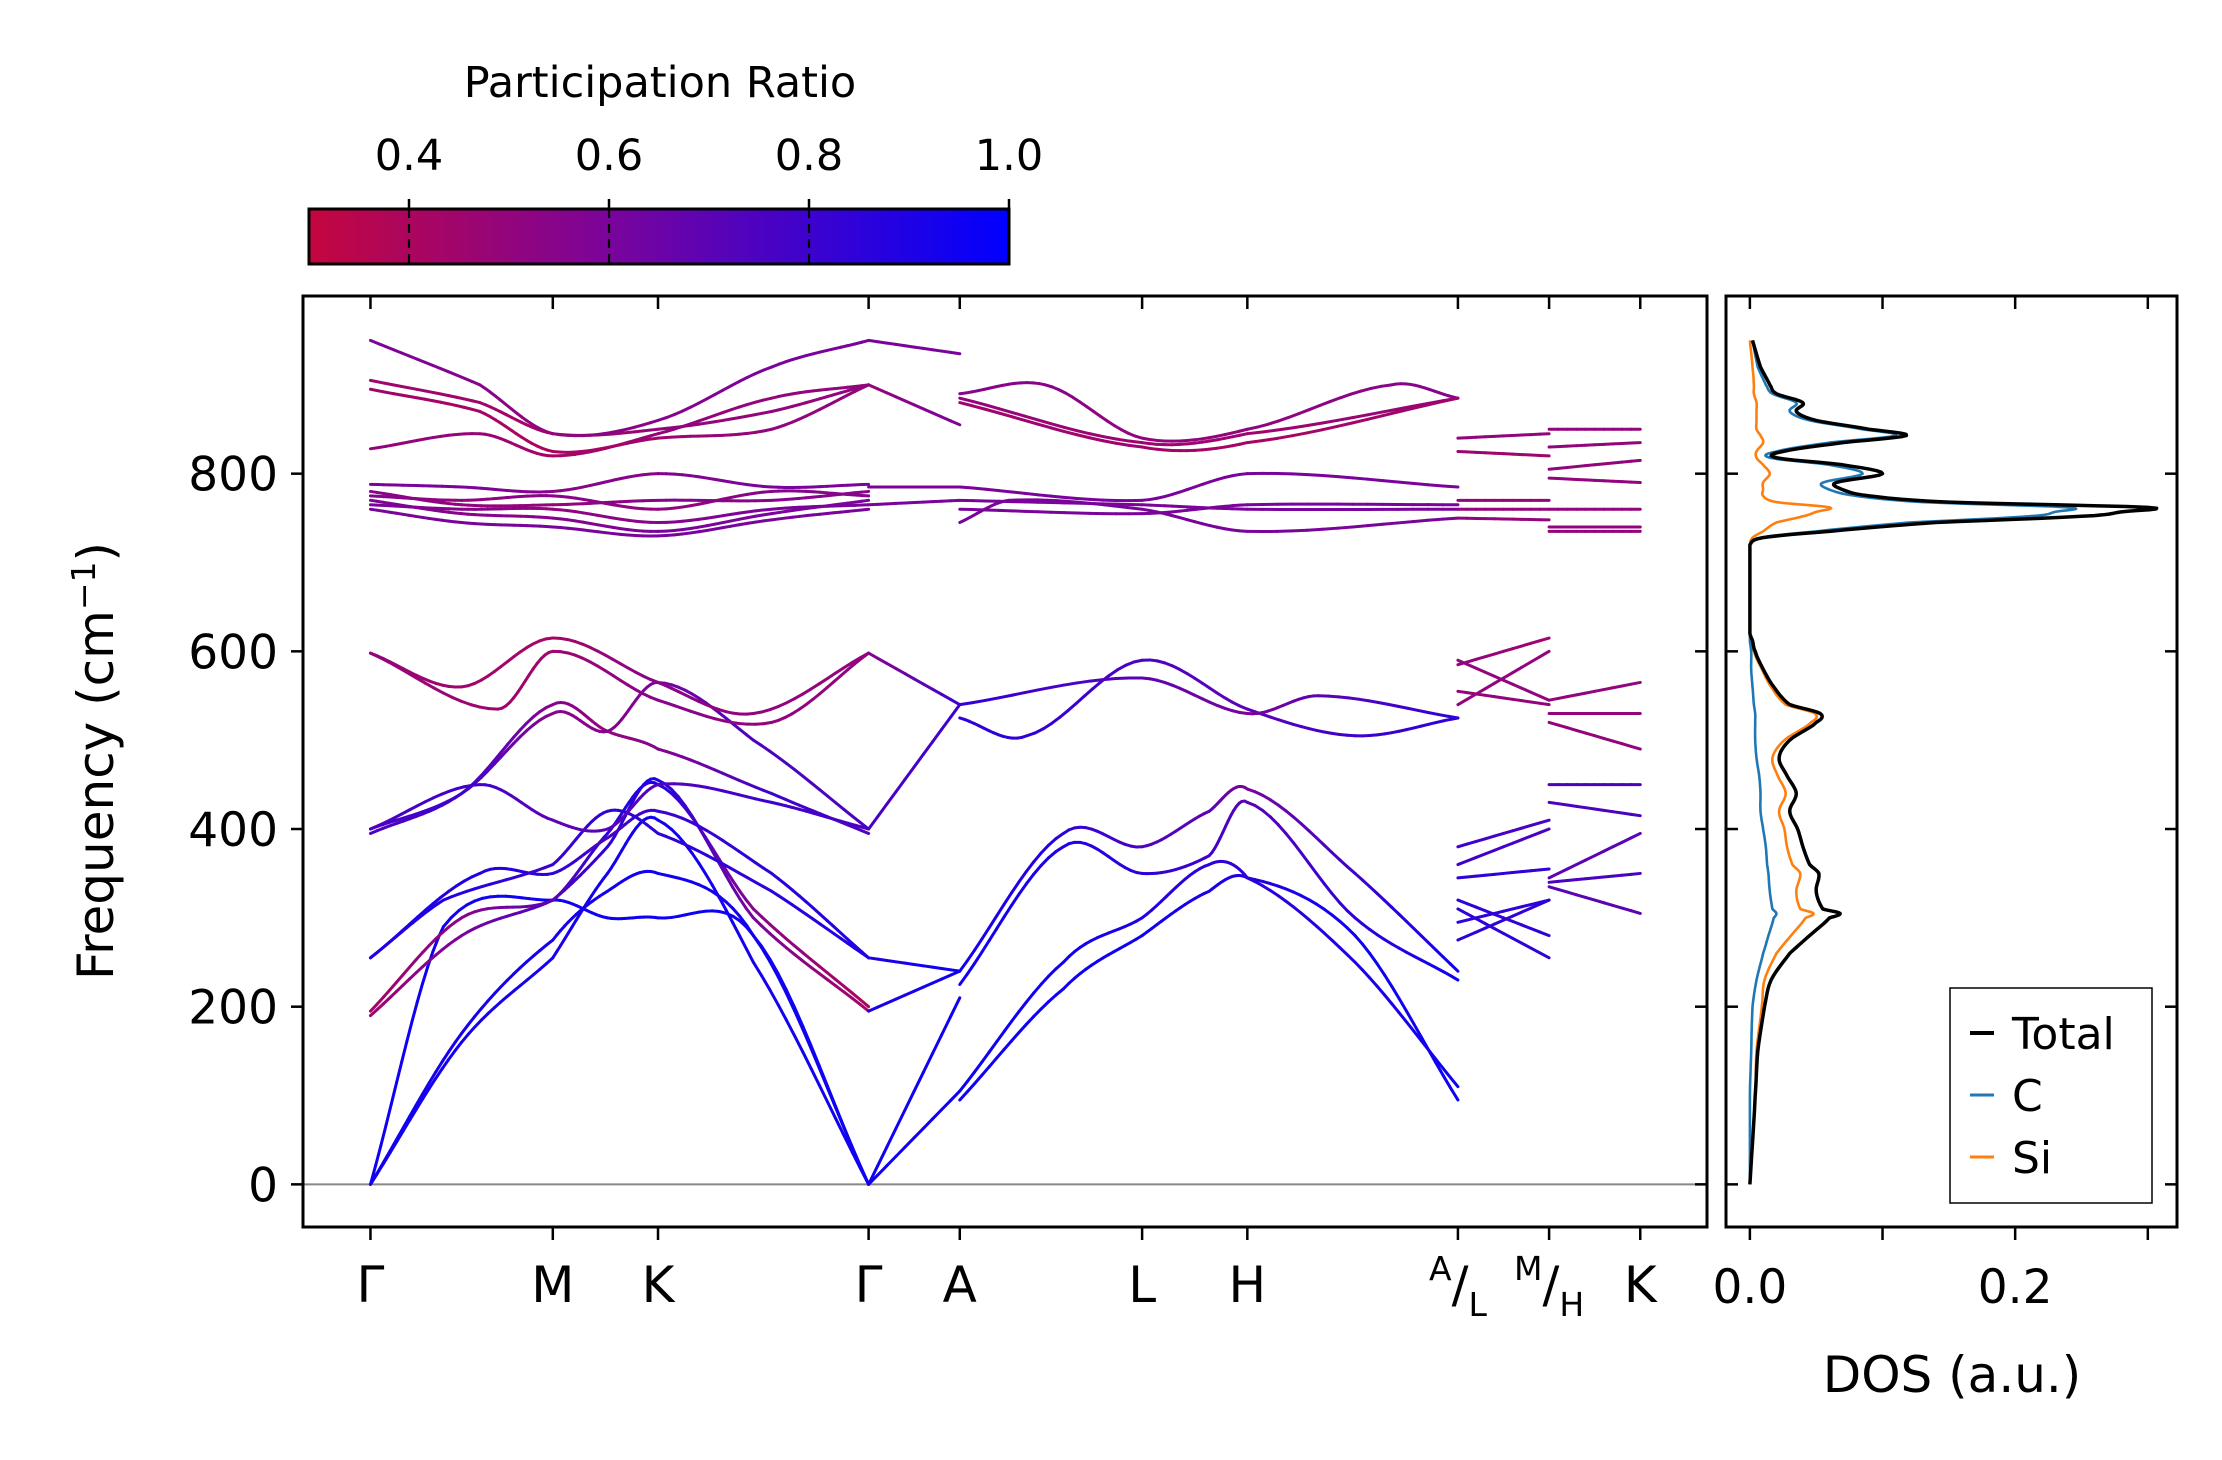  I want to click on dos-x-tick-label: 0.2, so click(2015, 1287).